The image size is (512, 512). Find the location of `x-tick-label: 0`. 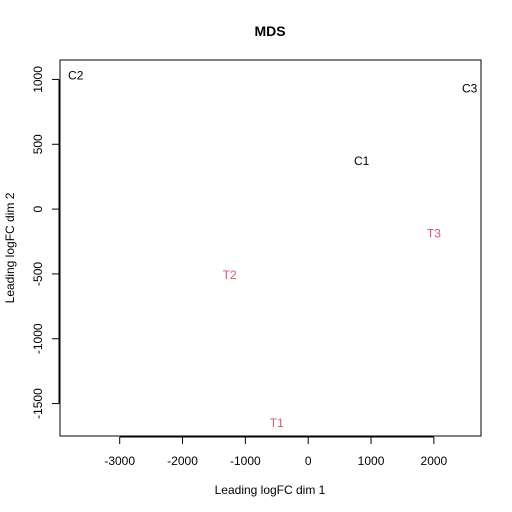

x-tick-label: 0 is located at coordinates (308, 461).